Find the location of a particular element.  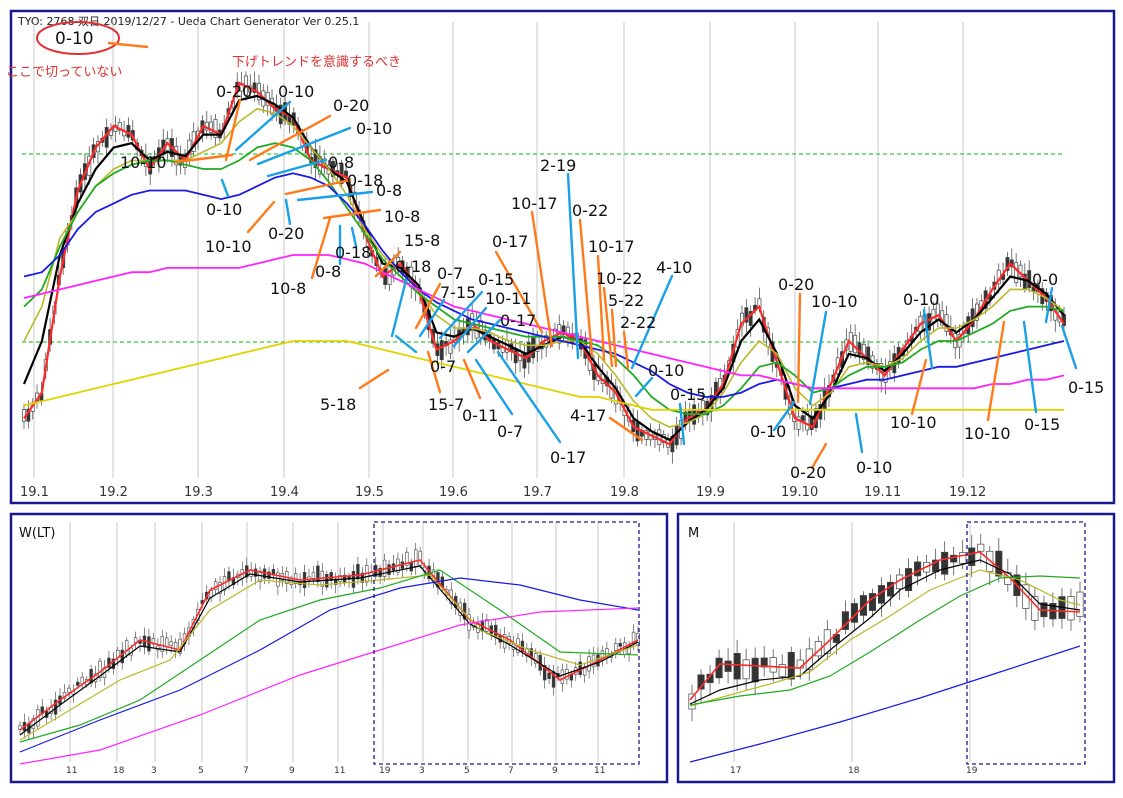

weekly-x-label: 19 is located at coordinates (385, 771).